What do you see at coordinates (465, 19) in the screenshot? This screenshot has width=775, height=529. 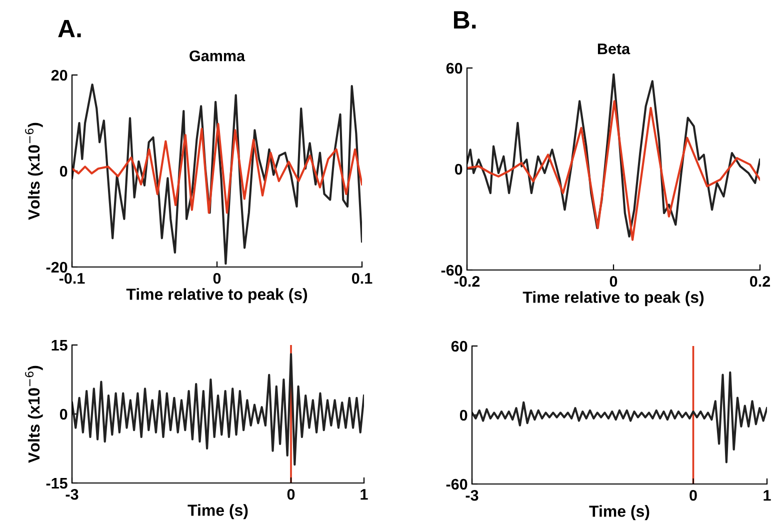 I see `text: B.` at bounding box center [465, 19].